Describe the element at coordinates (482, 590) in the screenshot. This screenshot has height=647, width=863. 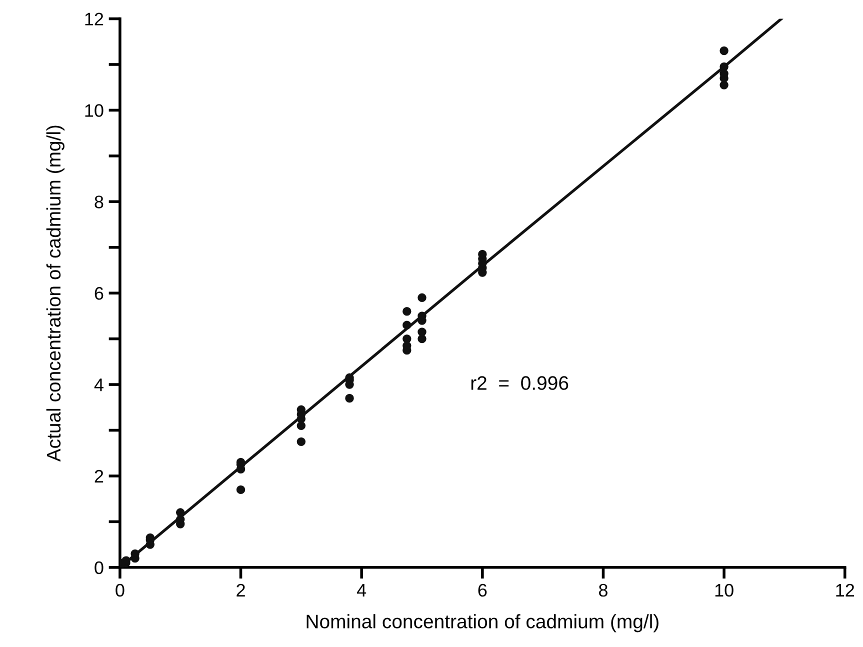
I see `x-tick-label: 6` at that location.